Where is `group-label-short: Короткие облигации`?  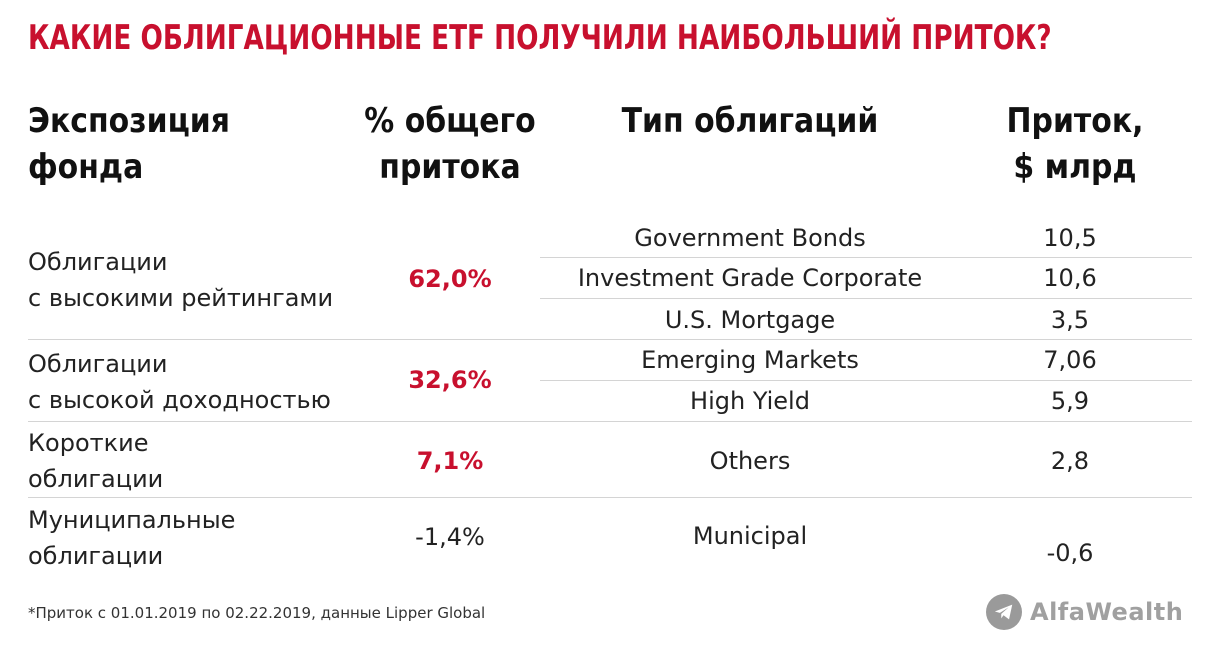 group-label-short: Короткие облигации is located at coordinates (96, 461).